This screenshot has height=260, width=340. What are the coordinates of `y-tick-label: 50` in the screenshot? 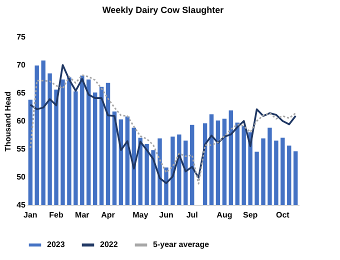 It's located at (21, 177).